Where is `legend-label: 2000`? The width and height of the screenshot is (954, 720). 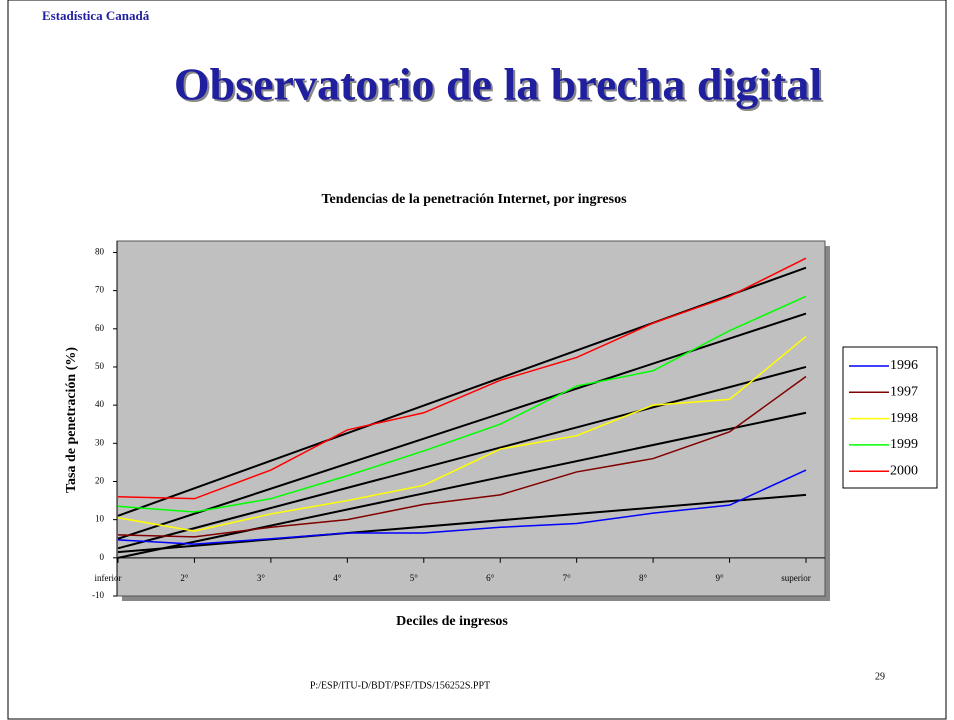 legend-label: 2000 is located at coordinates (904, 470).